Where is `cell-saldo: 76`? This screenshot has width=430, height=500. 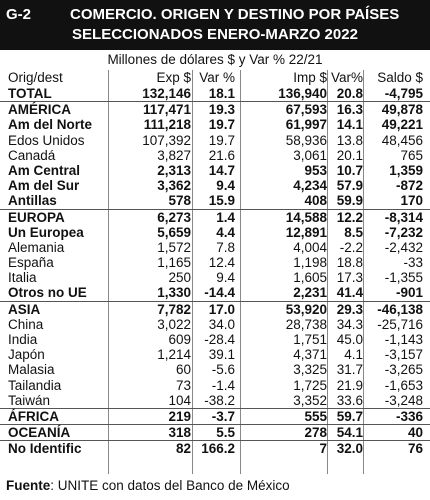
cell-saldo: 76 is located at coordinates (415, 449).